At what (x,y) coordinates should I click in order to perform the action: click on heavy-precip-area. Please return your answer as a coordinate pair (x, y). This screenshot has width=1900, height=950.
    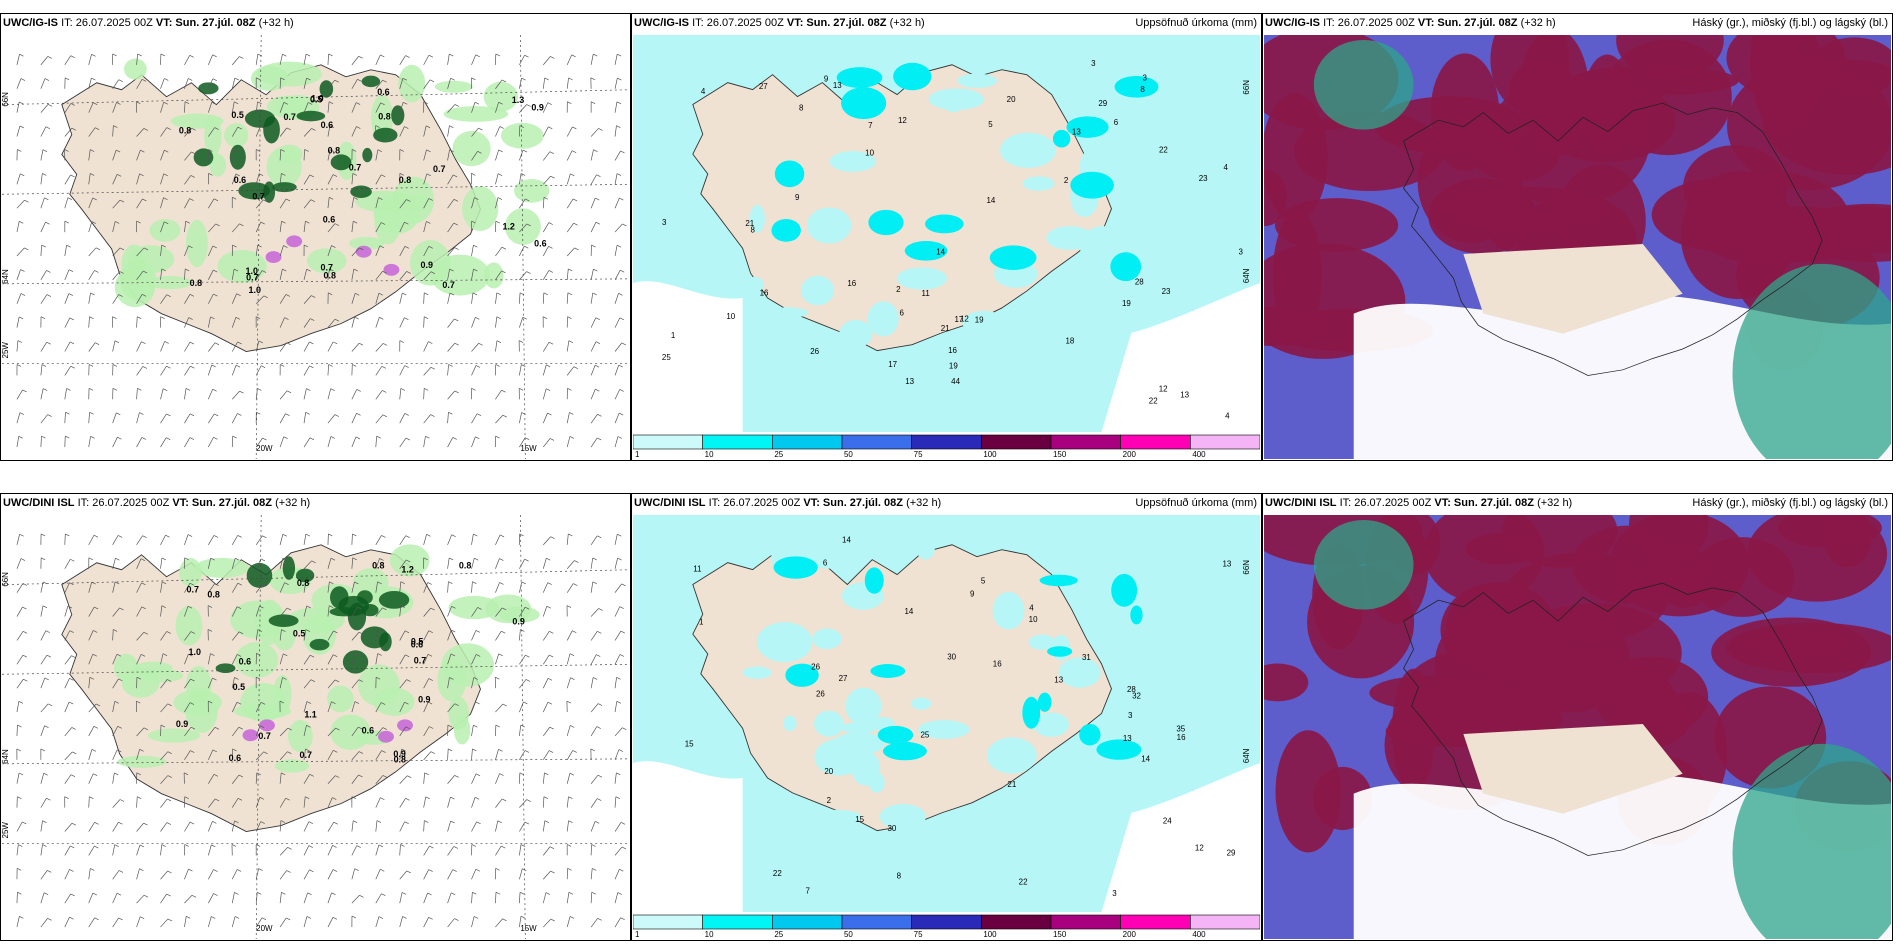
    Looking at the image, I should click on (1090, 734).